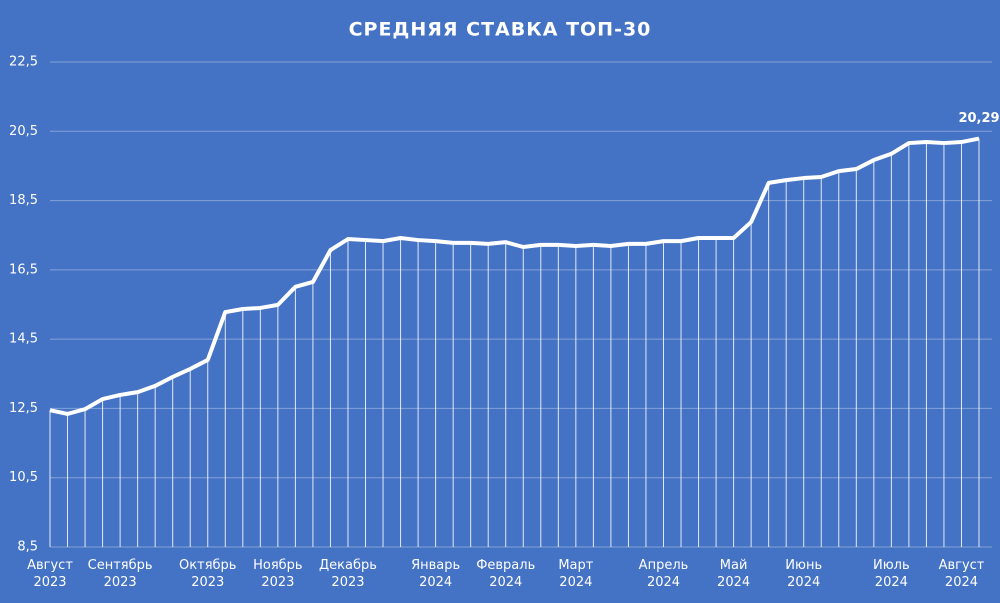 The image size is (1000, 603). I want to click on y-tick-label: 12,5, so click(23, 408).